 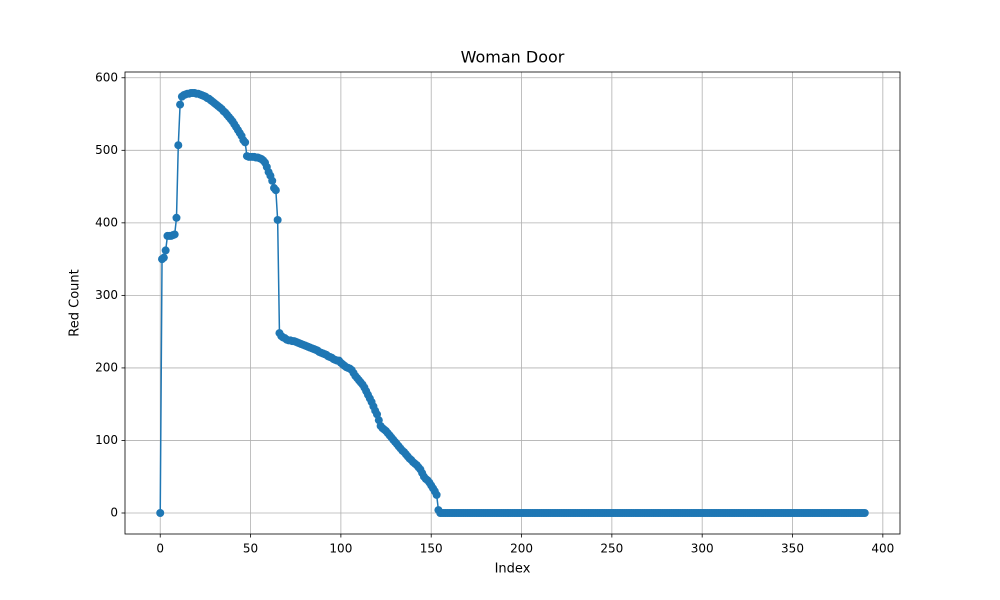 I want to click on y-tick-label: 300, so click(x=106, y=295).